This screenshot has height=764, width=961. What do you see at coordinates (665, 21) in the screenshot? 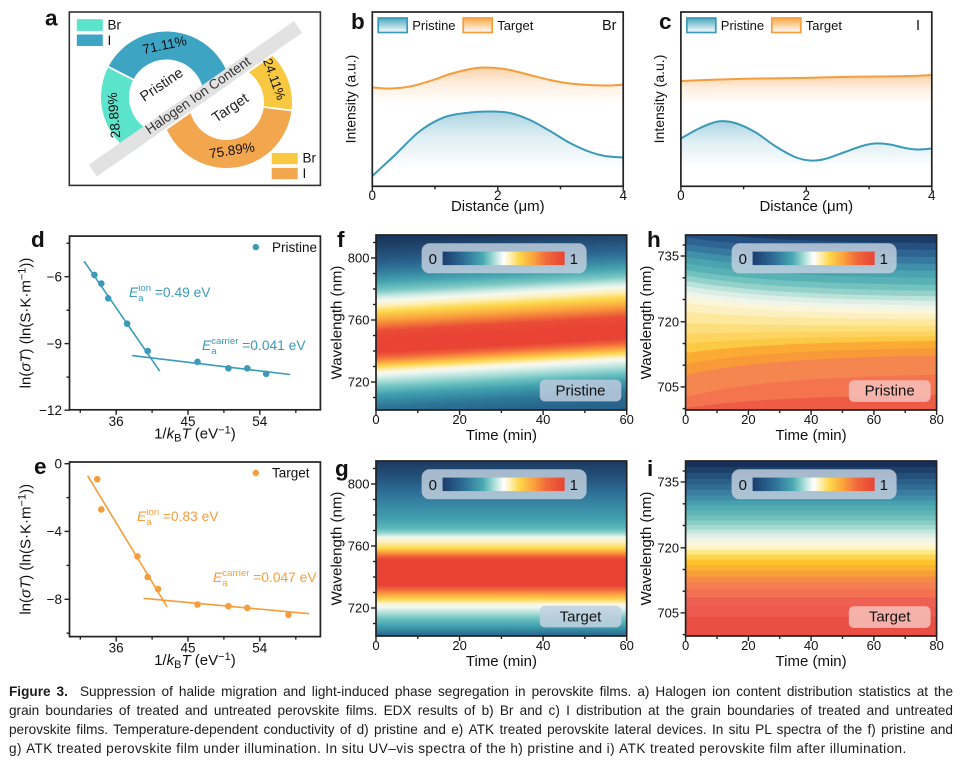
I see `svg-text: c` at bounding box center [665, 21].